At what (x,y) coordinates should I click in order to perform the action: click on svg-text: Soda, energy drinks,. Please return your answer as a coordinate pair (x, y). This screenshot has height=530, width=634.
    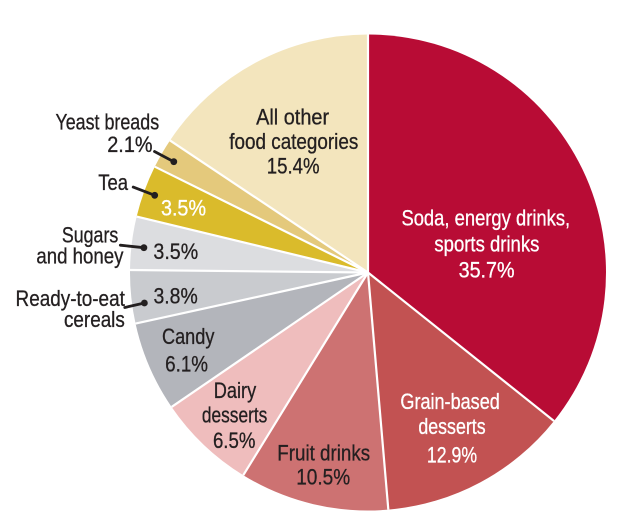
    Looking at the image, I should click on (485, 217).